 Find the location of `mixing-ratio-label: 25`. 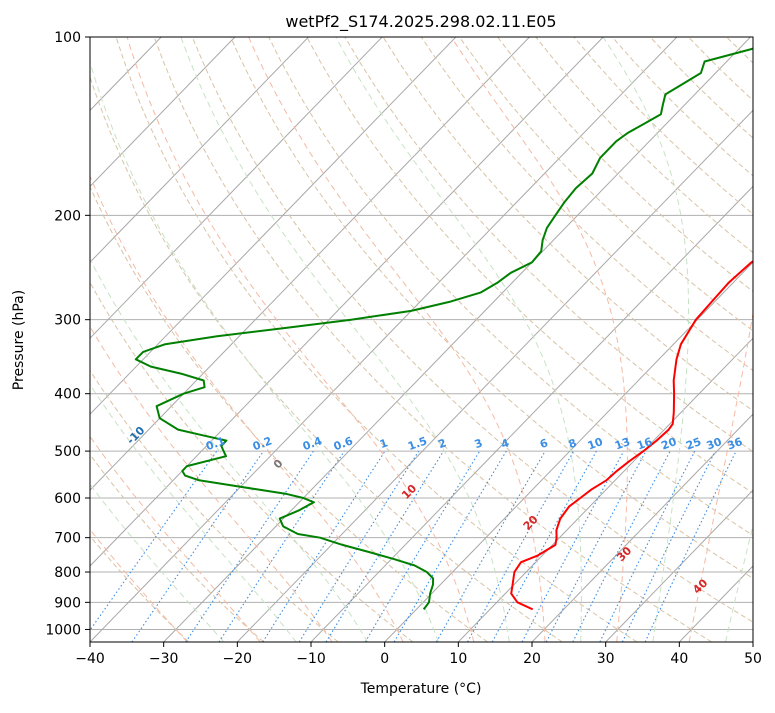

mixing-ratio-label: 25 is located at coordinates (693, 443).